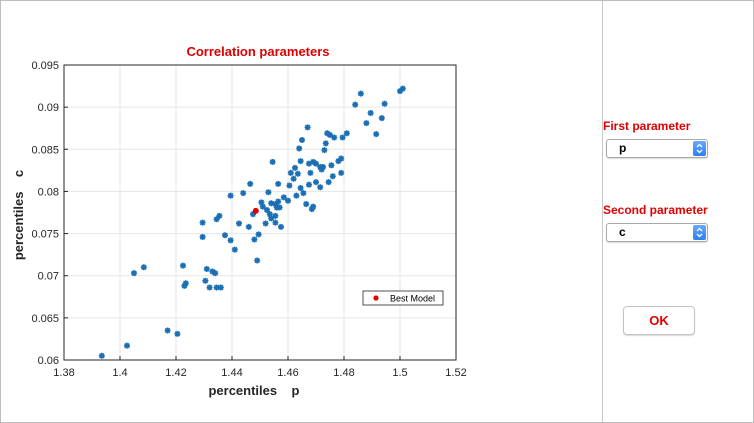  I want to click on y-tick-label: 0.06, so click(48, 361).